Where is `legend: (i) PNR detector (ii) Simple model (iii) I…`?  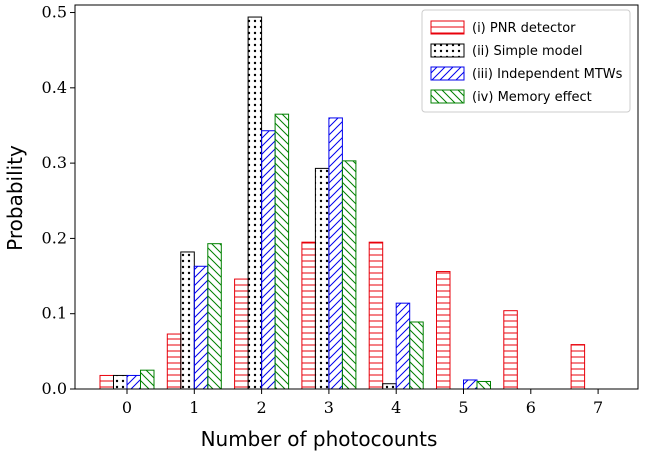
legend: (i) PNR detector (ii) Simple model (iii) I… is located at coordinates (526, 61).